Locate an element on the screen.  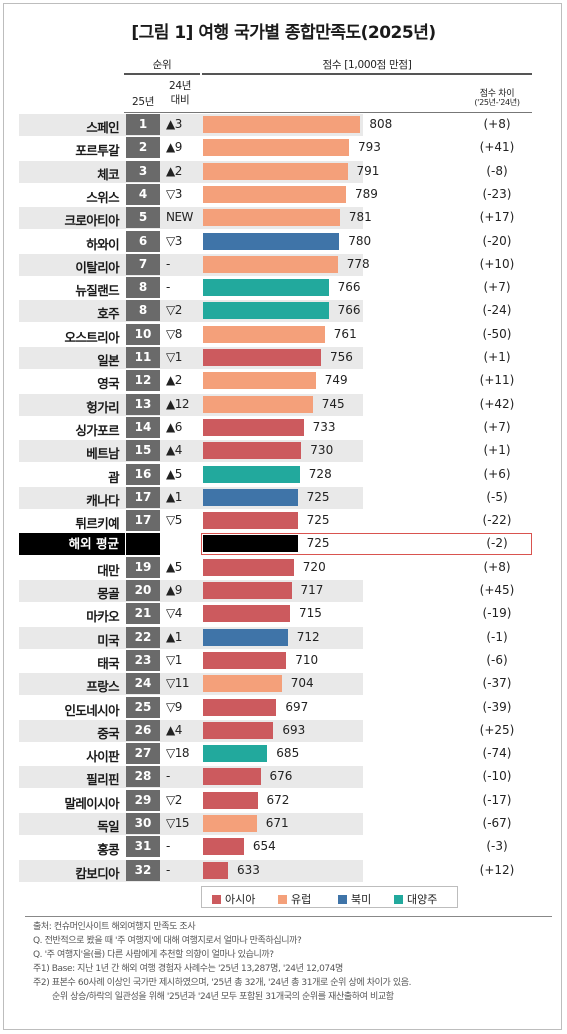
rank-badge: 8 is located at coordinates (143, 288).